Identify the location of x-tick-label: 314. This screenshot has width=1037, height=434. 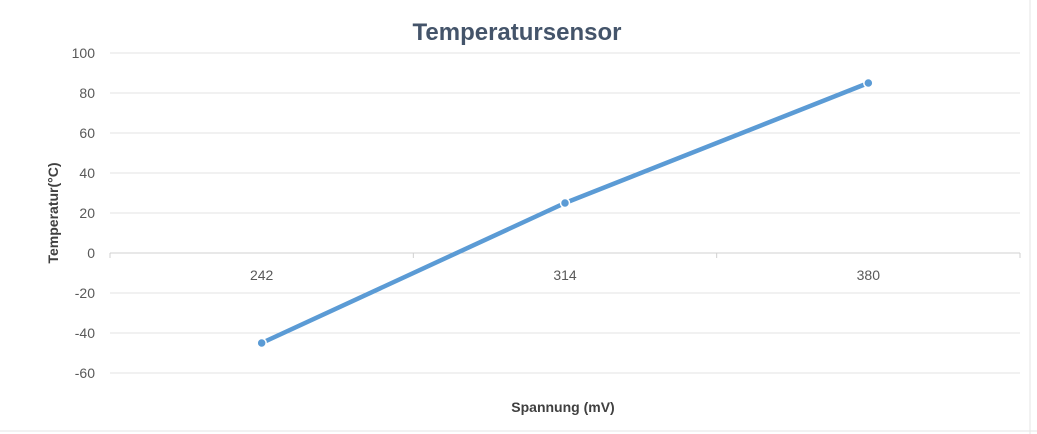
(565, 275).